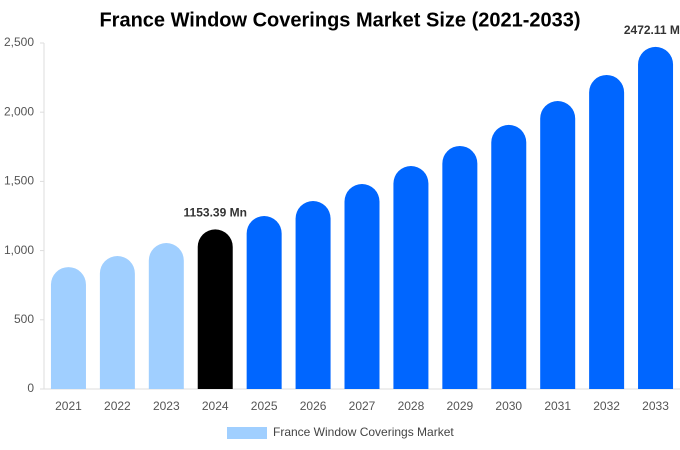  What do you see at coordinates (557, 406) in the screenshot?
I see `x-tick-label: 2031` at bounding box center [557, 406].